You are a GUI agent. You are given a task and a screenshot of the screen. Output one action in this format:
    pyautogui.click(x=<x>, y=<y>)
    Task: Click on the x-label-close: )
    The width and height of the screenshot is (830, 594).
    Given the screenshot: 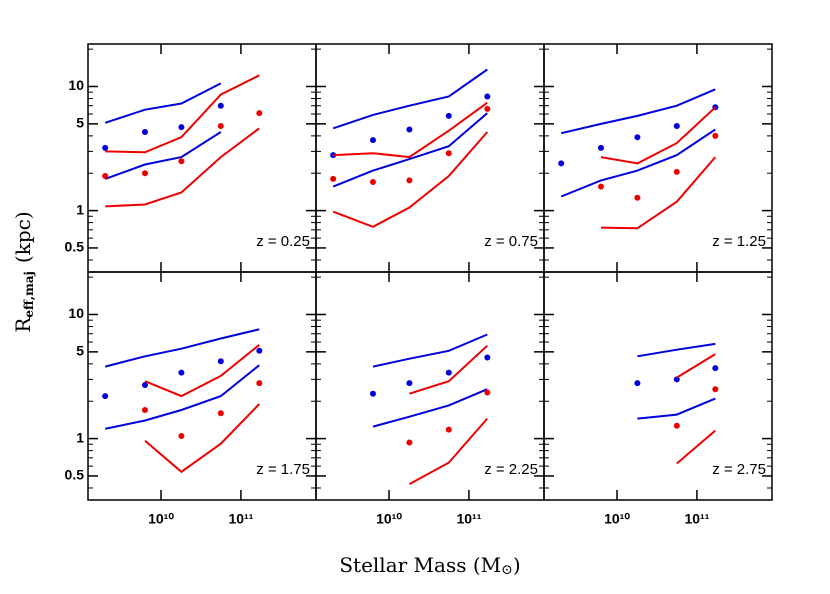 What is the action you would take?
    pyautogui.click(x=517, y=565)
    